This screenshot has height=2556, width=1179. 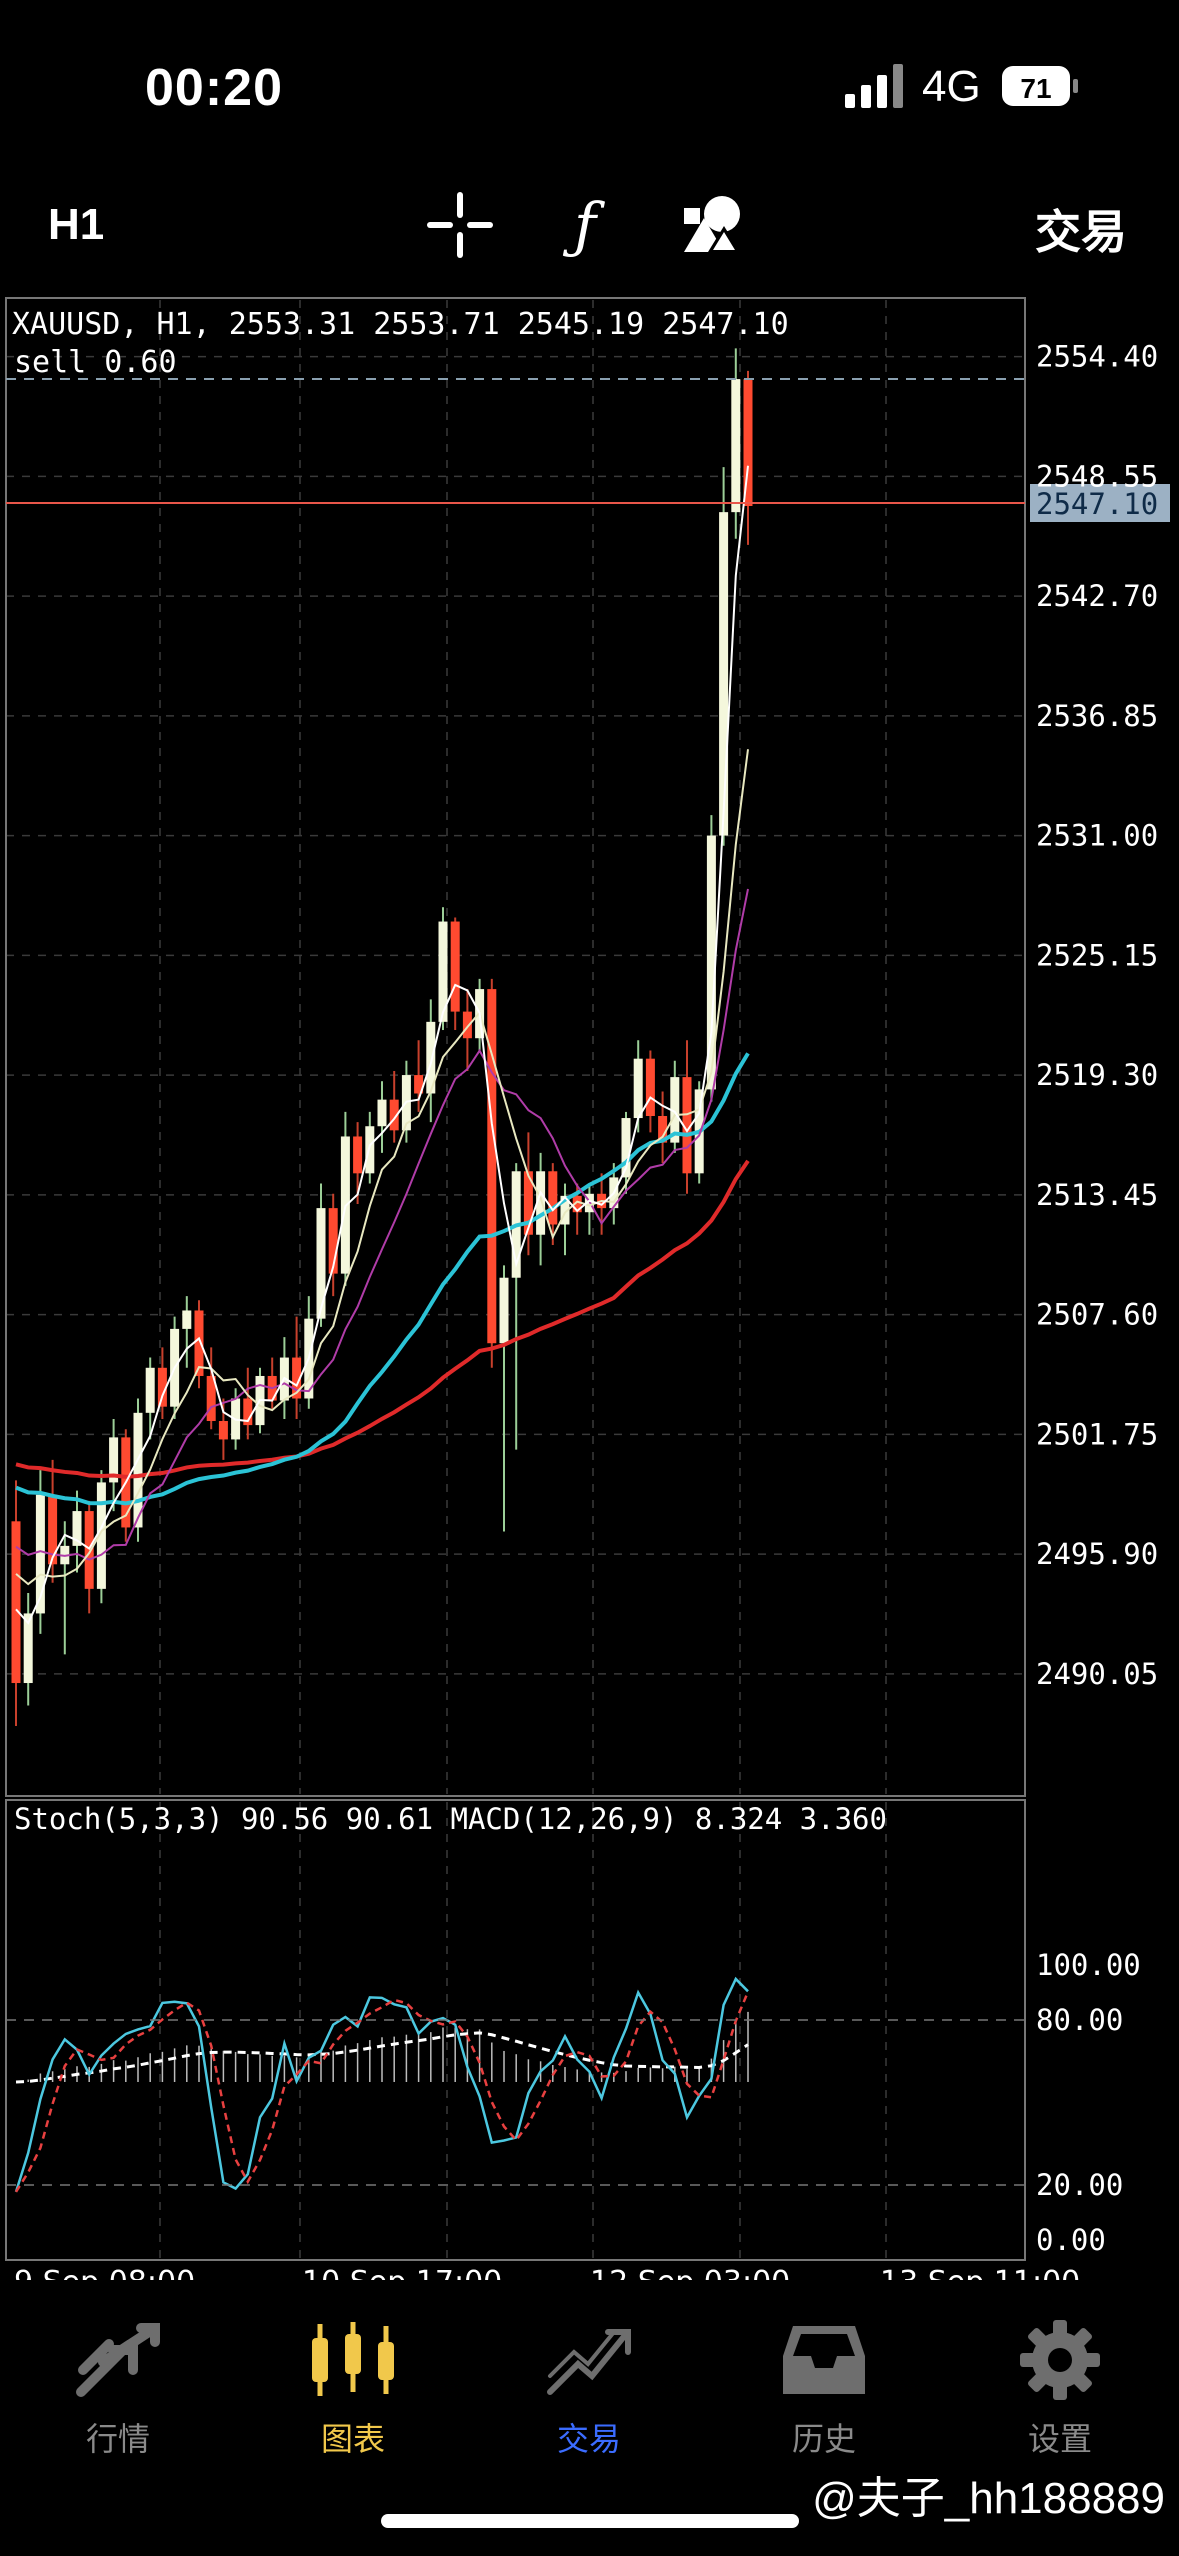 I want to click on timeframe-button: H1, so click(x=76, y=224).